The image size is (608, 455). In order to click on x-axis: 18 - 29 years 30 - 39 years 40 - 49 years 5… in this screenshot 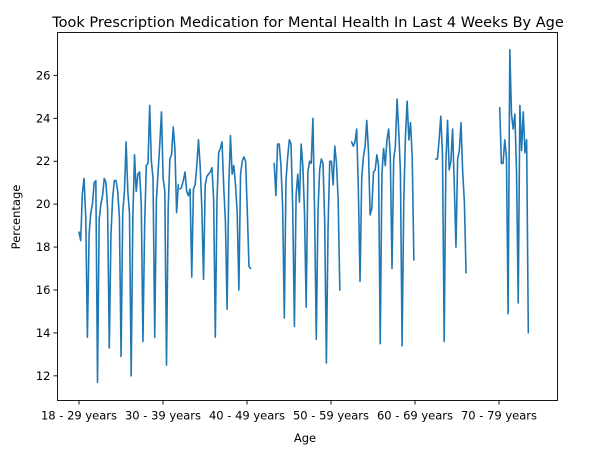, I will do `click(289, 411)`.